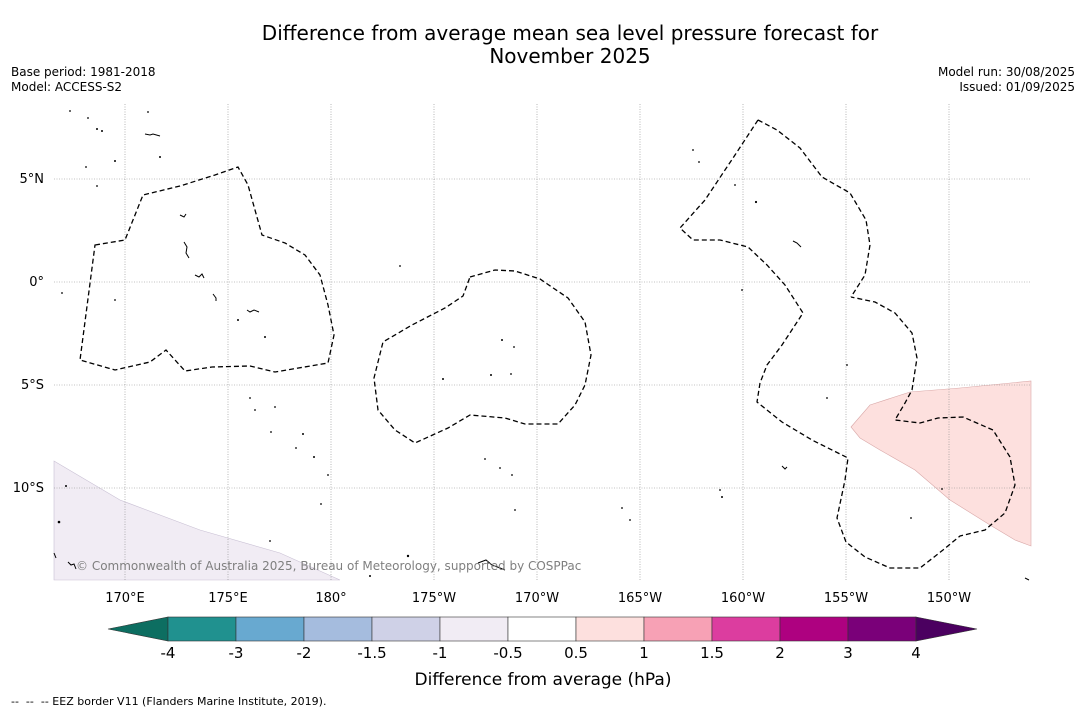 This screenshot has height=713, width=1085. I want to click on colorbar-tick: -1.5, so click(371, 653).